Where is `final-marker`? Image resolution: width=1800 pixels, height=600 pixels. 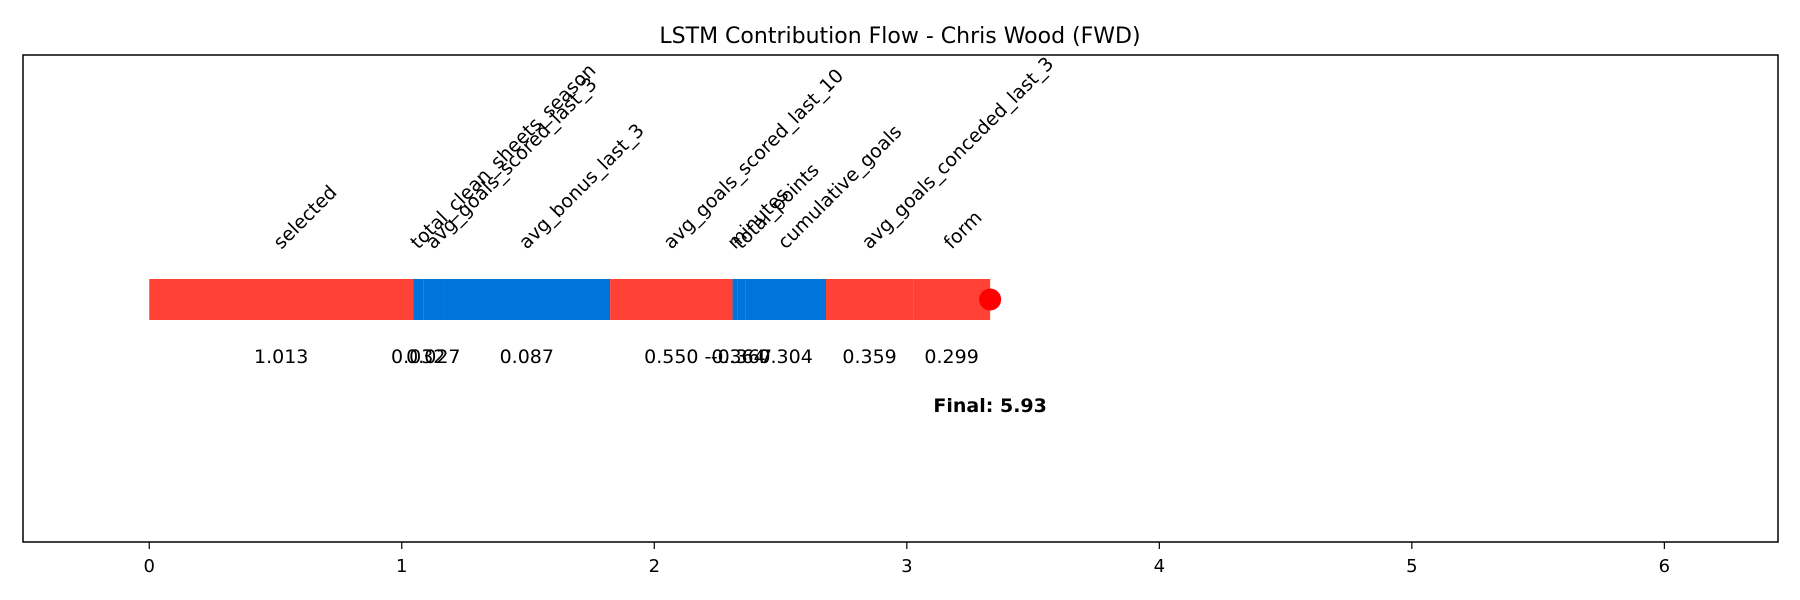
final-marker is located at coordinates (990, 299).